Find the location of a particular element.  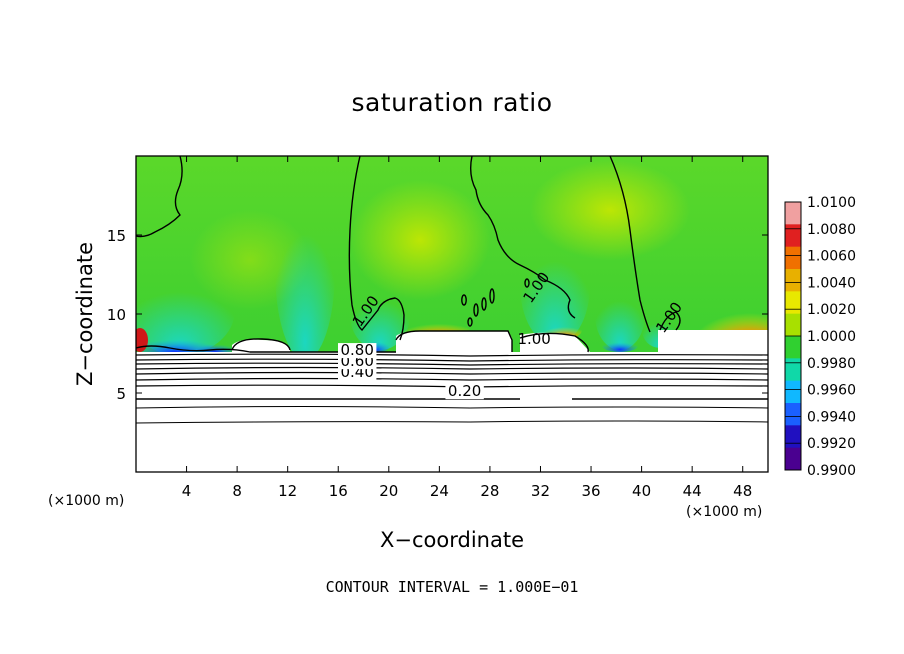

colorbar-level-label: 0.9940 is located at coordinates (831, 417).